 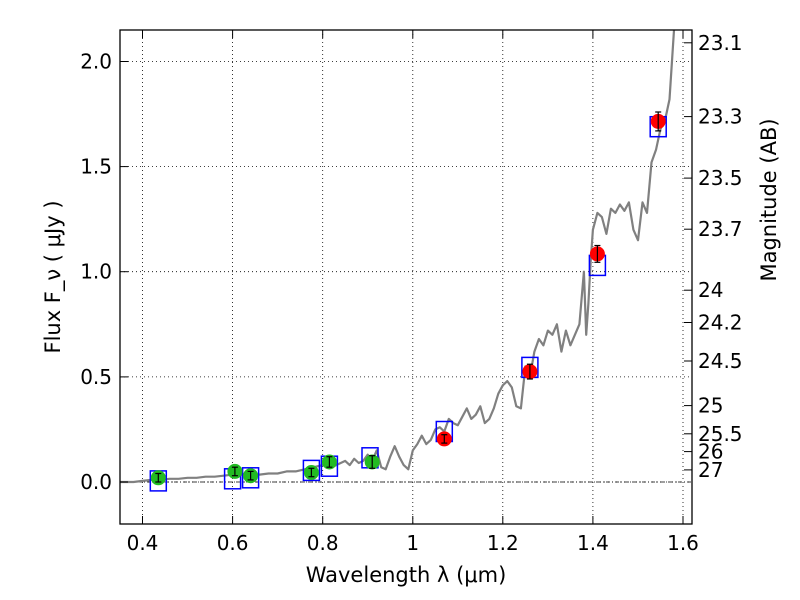 I want to click on x-tick-label: 0.8, so click(x=323, y=543).